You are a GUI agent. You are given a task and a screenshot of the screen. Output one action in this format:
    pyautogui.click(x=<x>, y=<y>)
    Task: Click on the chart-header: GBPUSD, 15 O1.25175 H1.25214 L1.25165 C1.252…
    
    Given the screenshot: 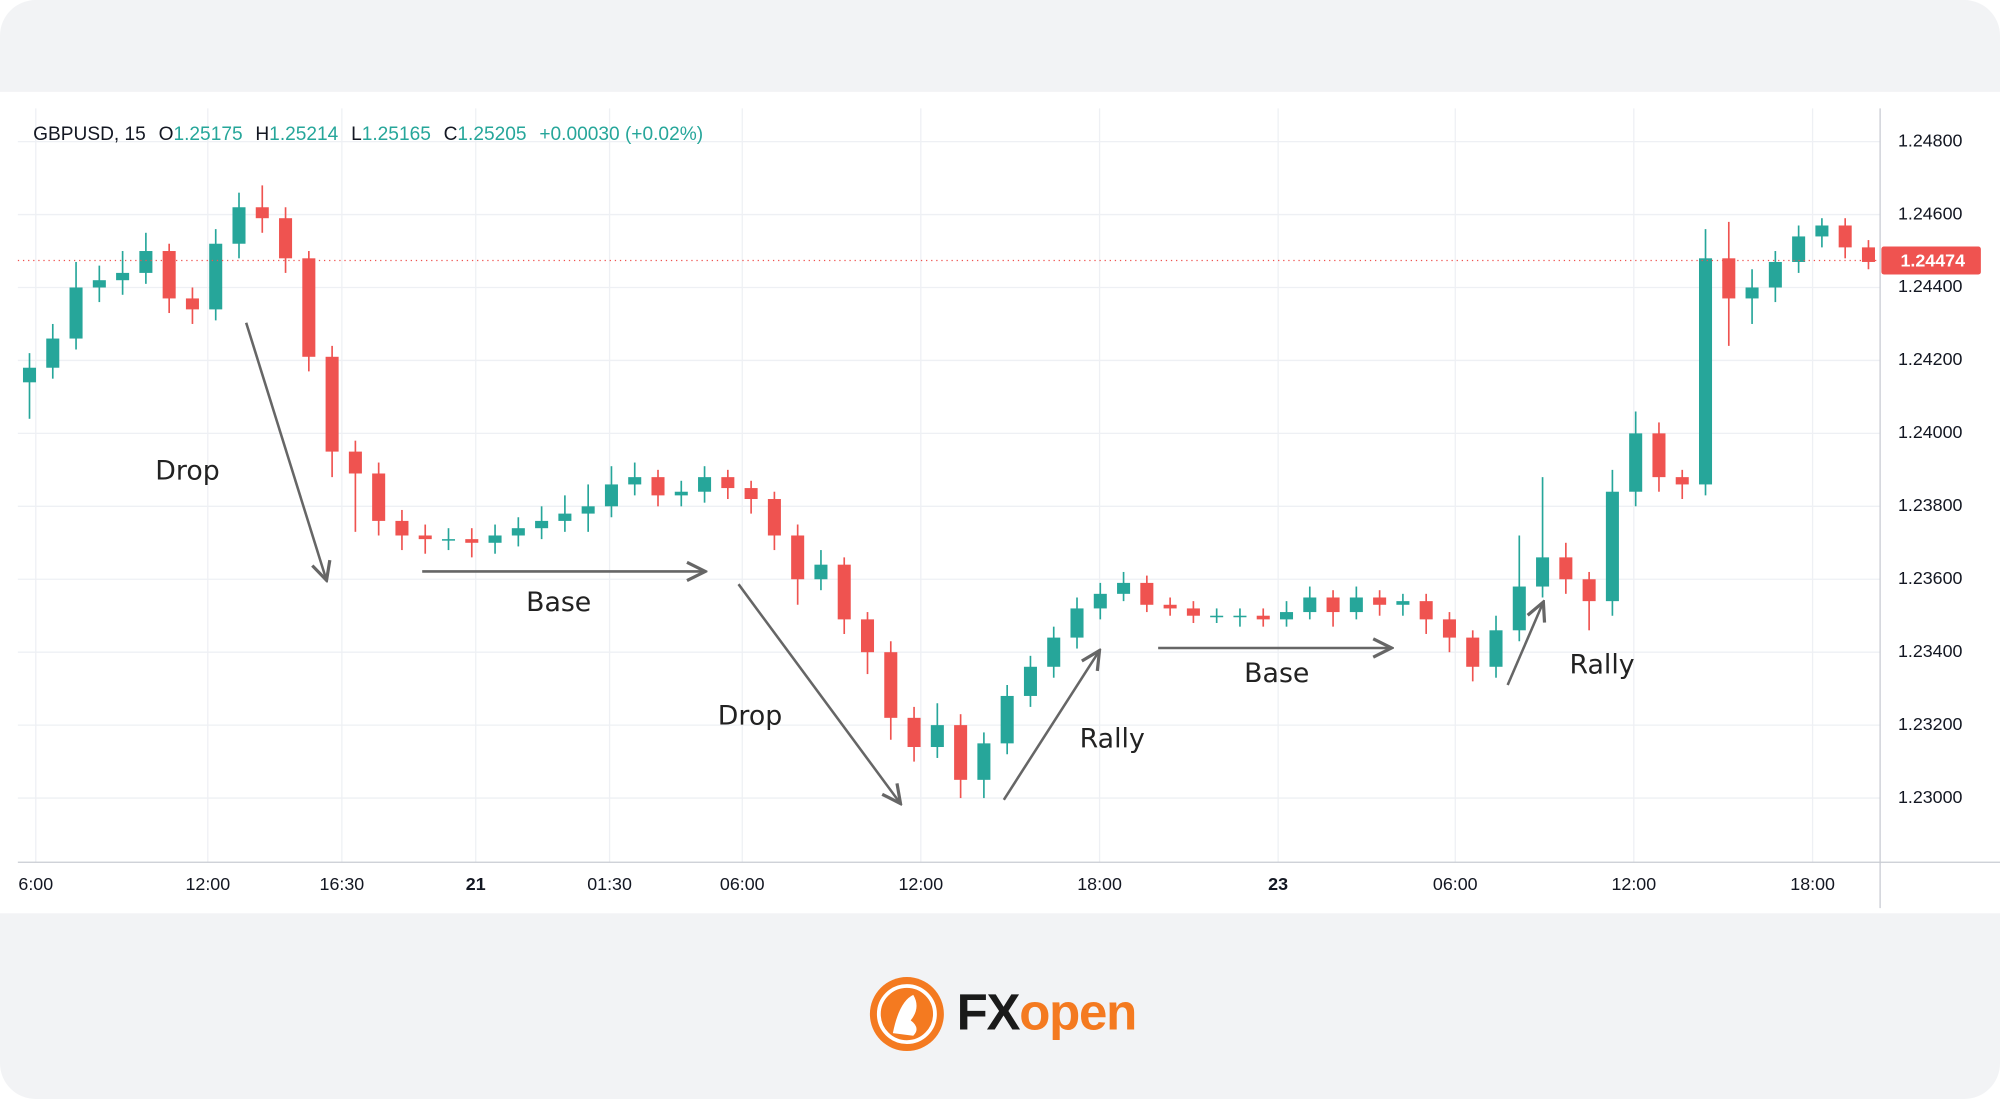 What is the action you would take?
    pyautogui.click(x=368, y=134)
    